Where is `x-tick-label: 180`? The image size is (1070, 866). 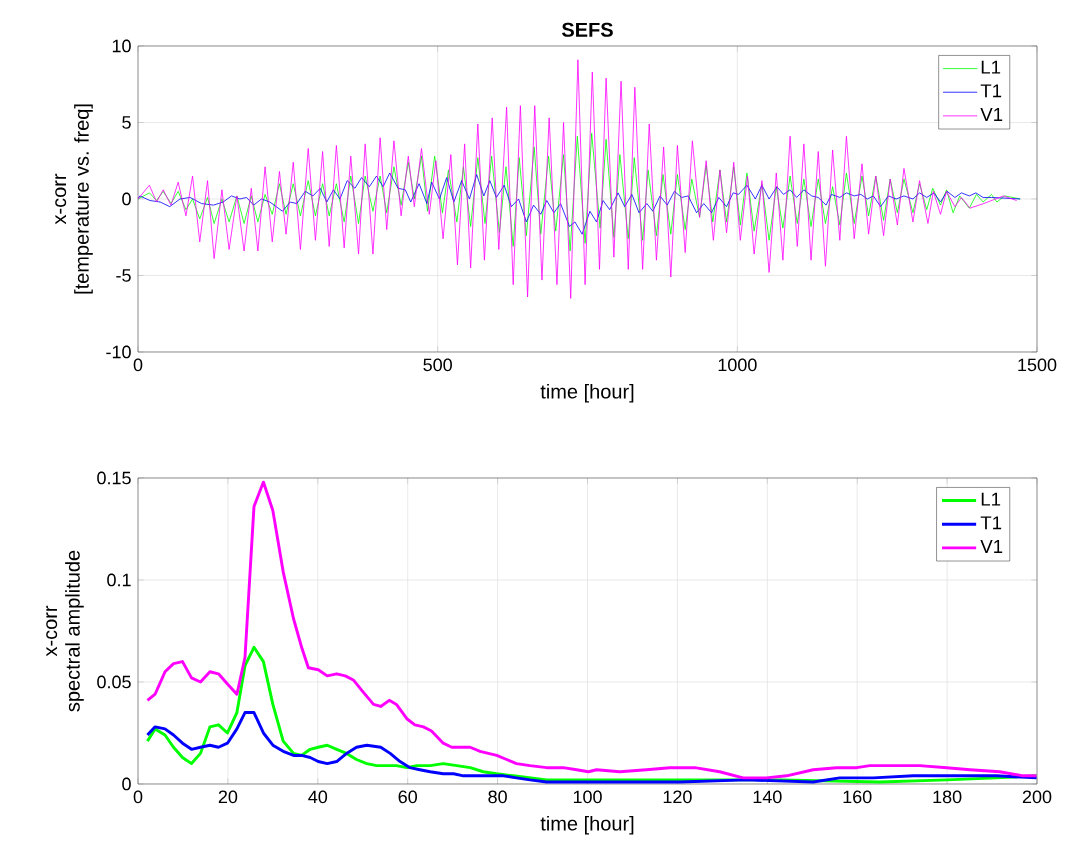
x-tick-label: 180 is located at coordinates (947, 797).